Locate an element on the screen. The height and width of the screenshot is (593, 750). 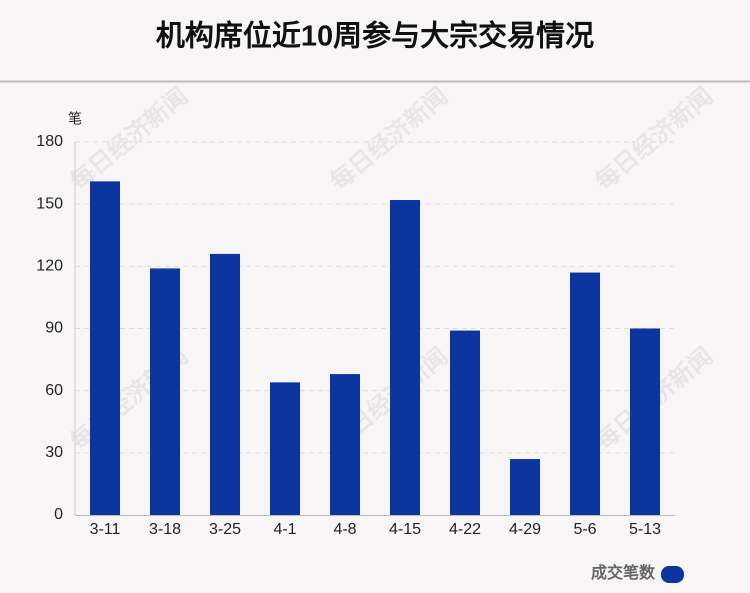
x-tick-label: 3-18 is located at coordinates (165, 529).